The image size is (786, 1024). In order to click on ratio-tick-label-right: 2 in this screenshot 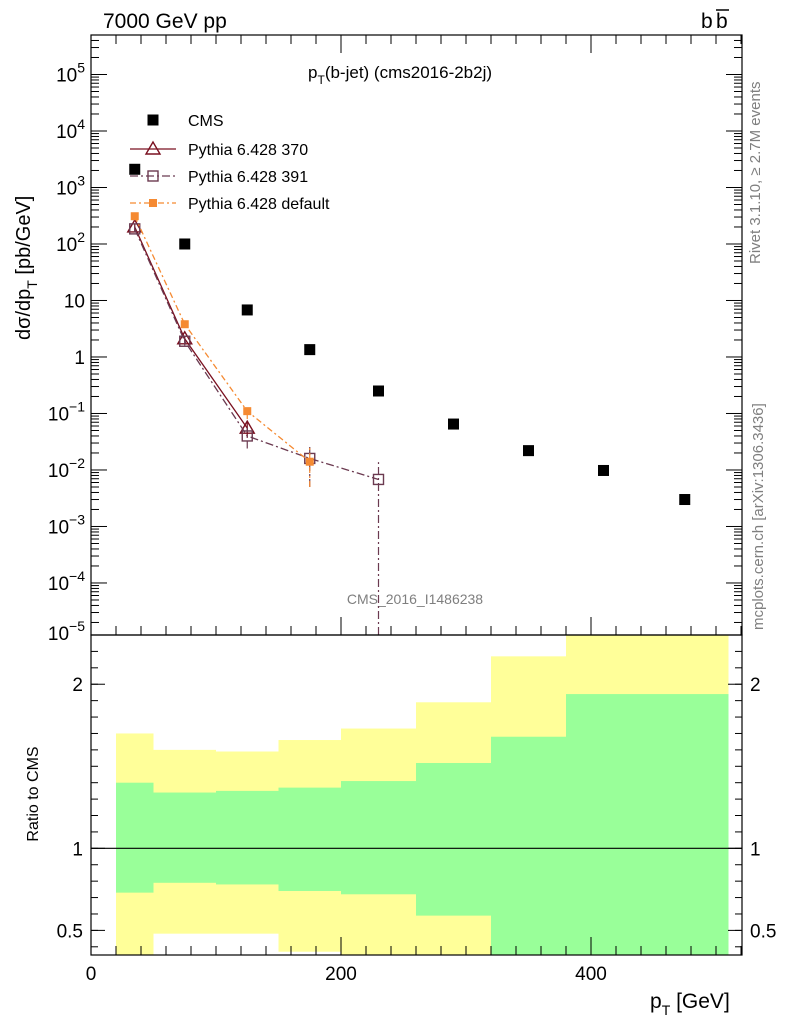, I will do `click(755, 685)`.